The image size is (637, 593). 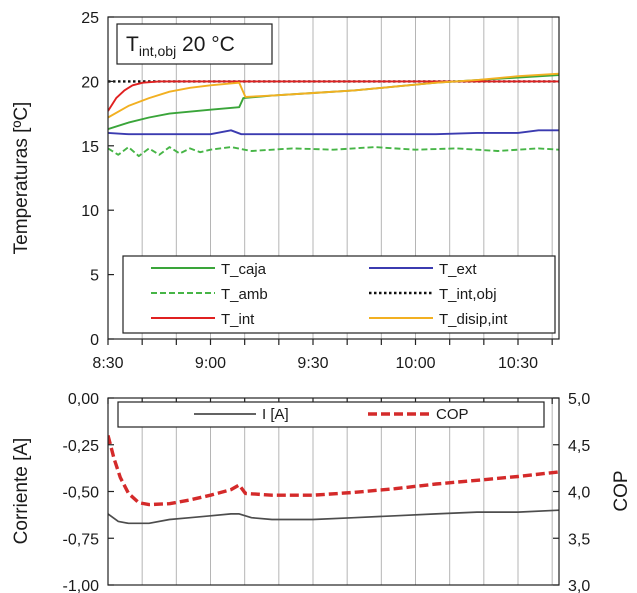 I want to click on temperature-y-ticks: 0 5 10 15 20 25, so click(x=97, y=179).